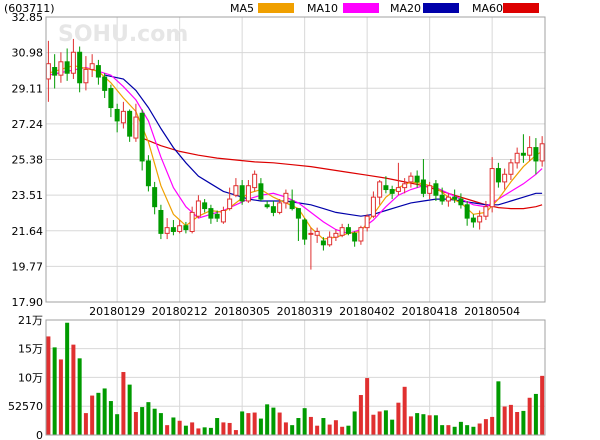  Describe the element at coordinates (28, 231) in the screenshot. I see `price-tick-label: 21.64` at that location.